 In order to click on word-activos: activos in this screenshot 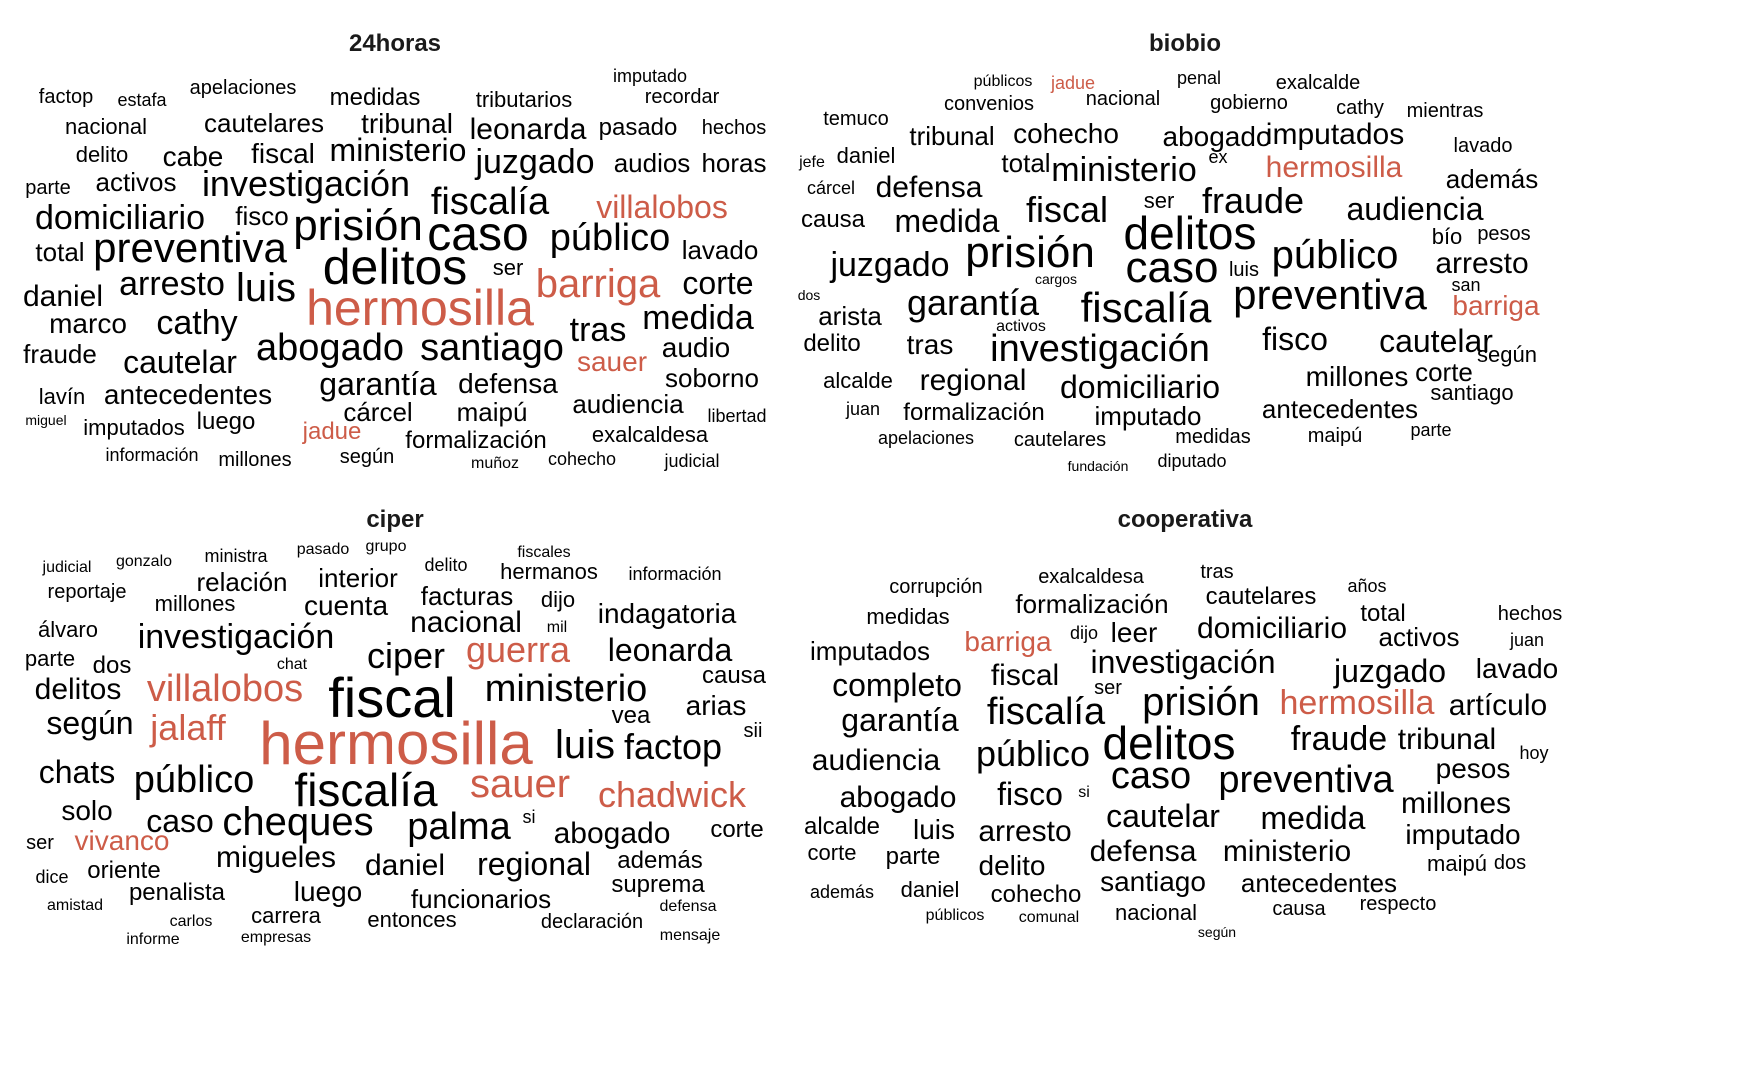, I will do `click(136, 182)`.